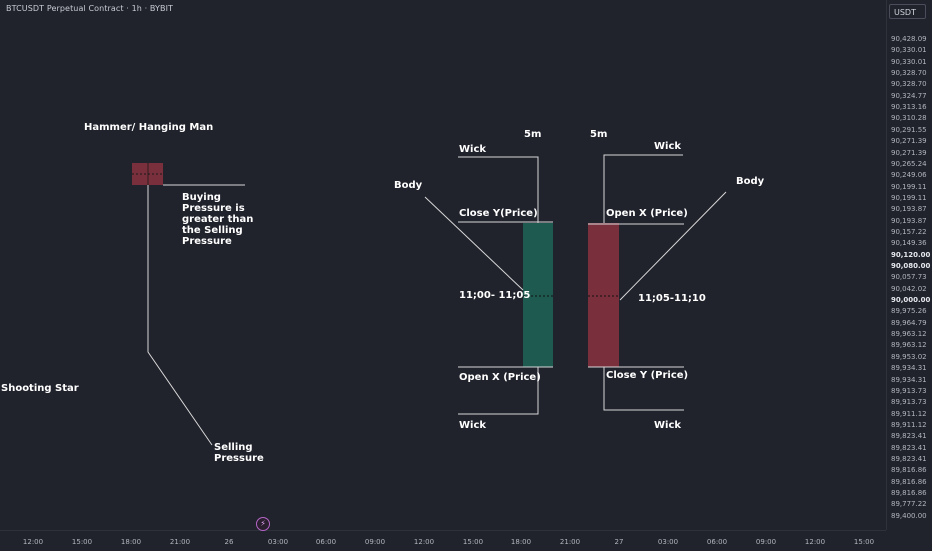  I want to click on body-left-label: Body, so click(408, 185).